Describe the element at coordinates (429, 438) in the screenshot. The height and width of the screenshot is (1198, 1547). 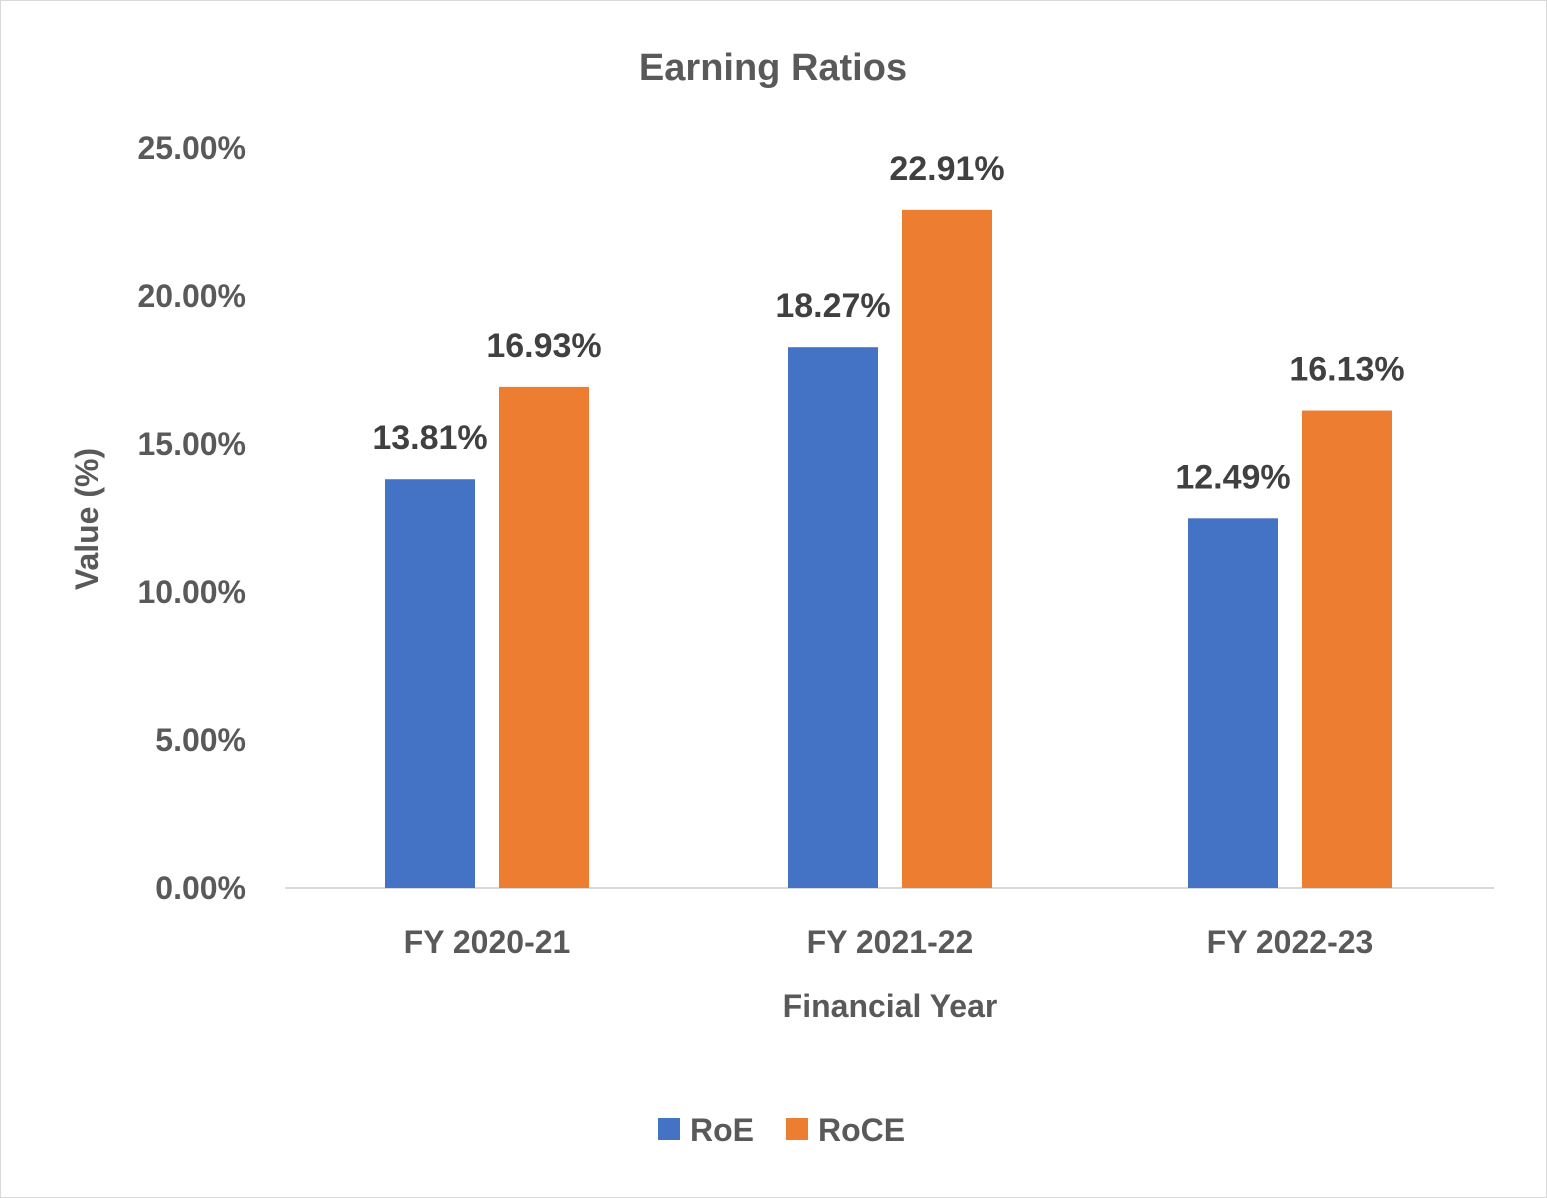
I see `data-label-roe-0: 13.81%` at that location.